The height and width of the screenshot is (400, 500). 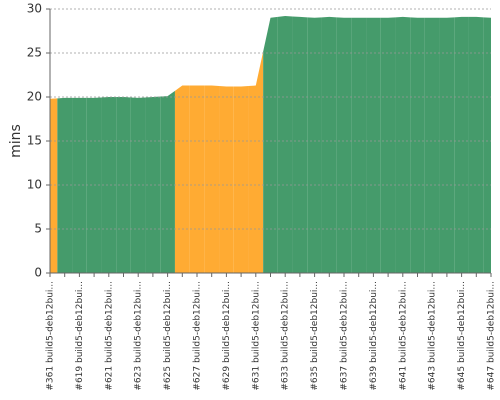 I want to click on y-tick-label: 10, so click(x=34, y=185).